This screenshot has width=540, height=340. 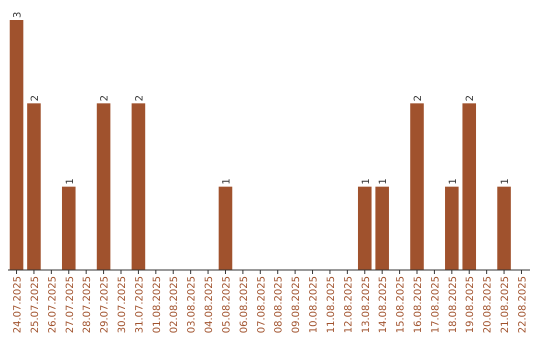 I want to click on x-tick-label: 24.07.2025, so click(x=18, y=305).